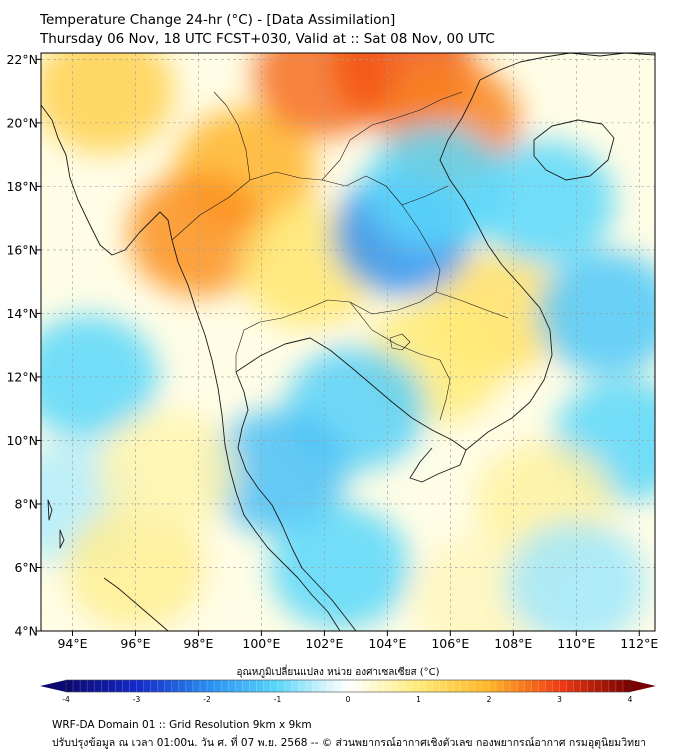 The width and height of the screenshot is (676, 756). I want to click on y-tick-label: 8°N, so click(26, 503).